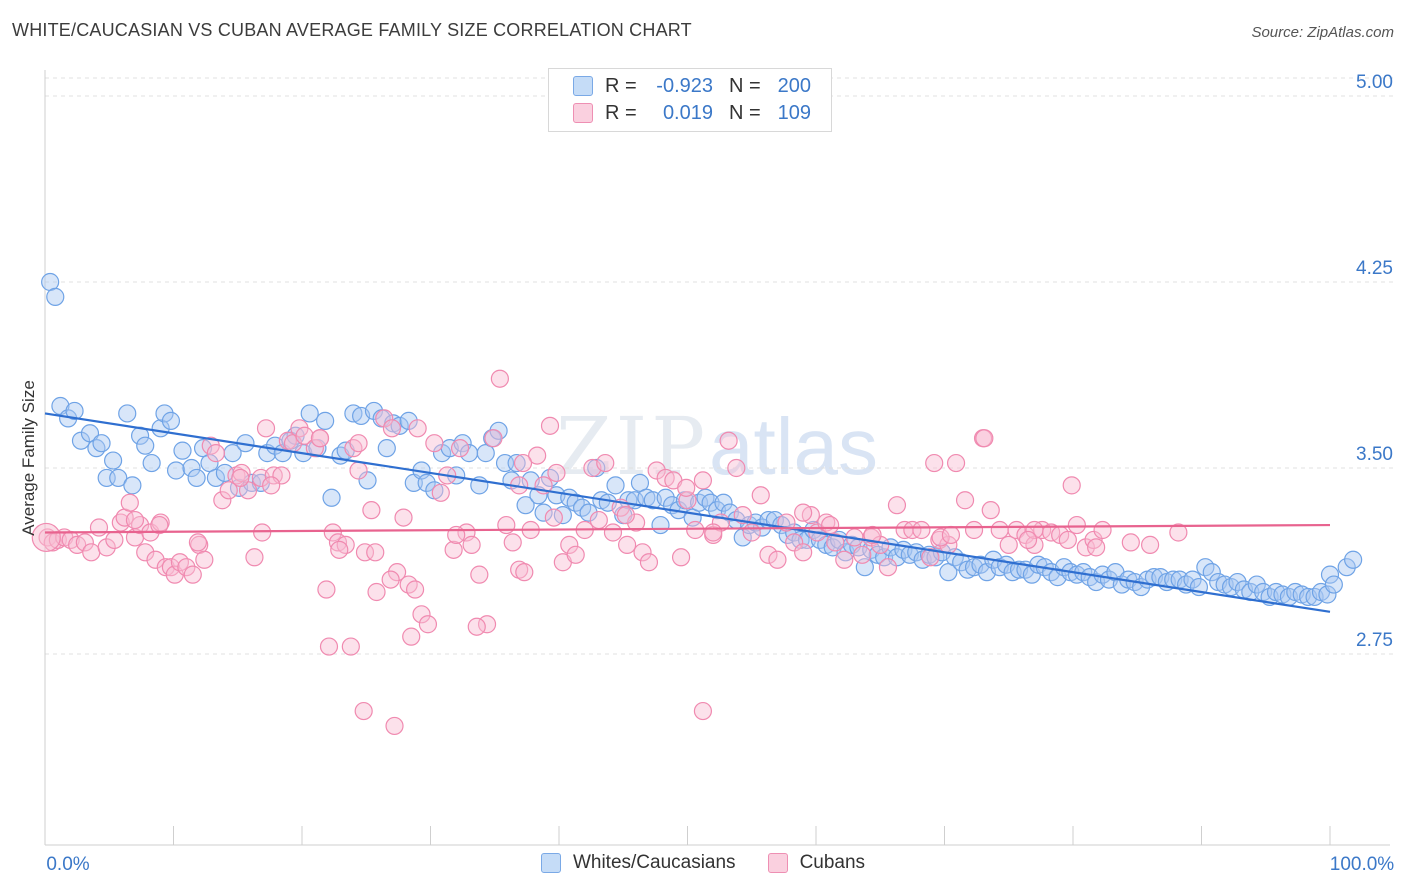 This screenshot has height=892, width=1406. I want to click on legend-row-cubans: R = 0.019 N = 109, so click(692, 113).